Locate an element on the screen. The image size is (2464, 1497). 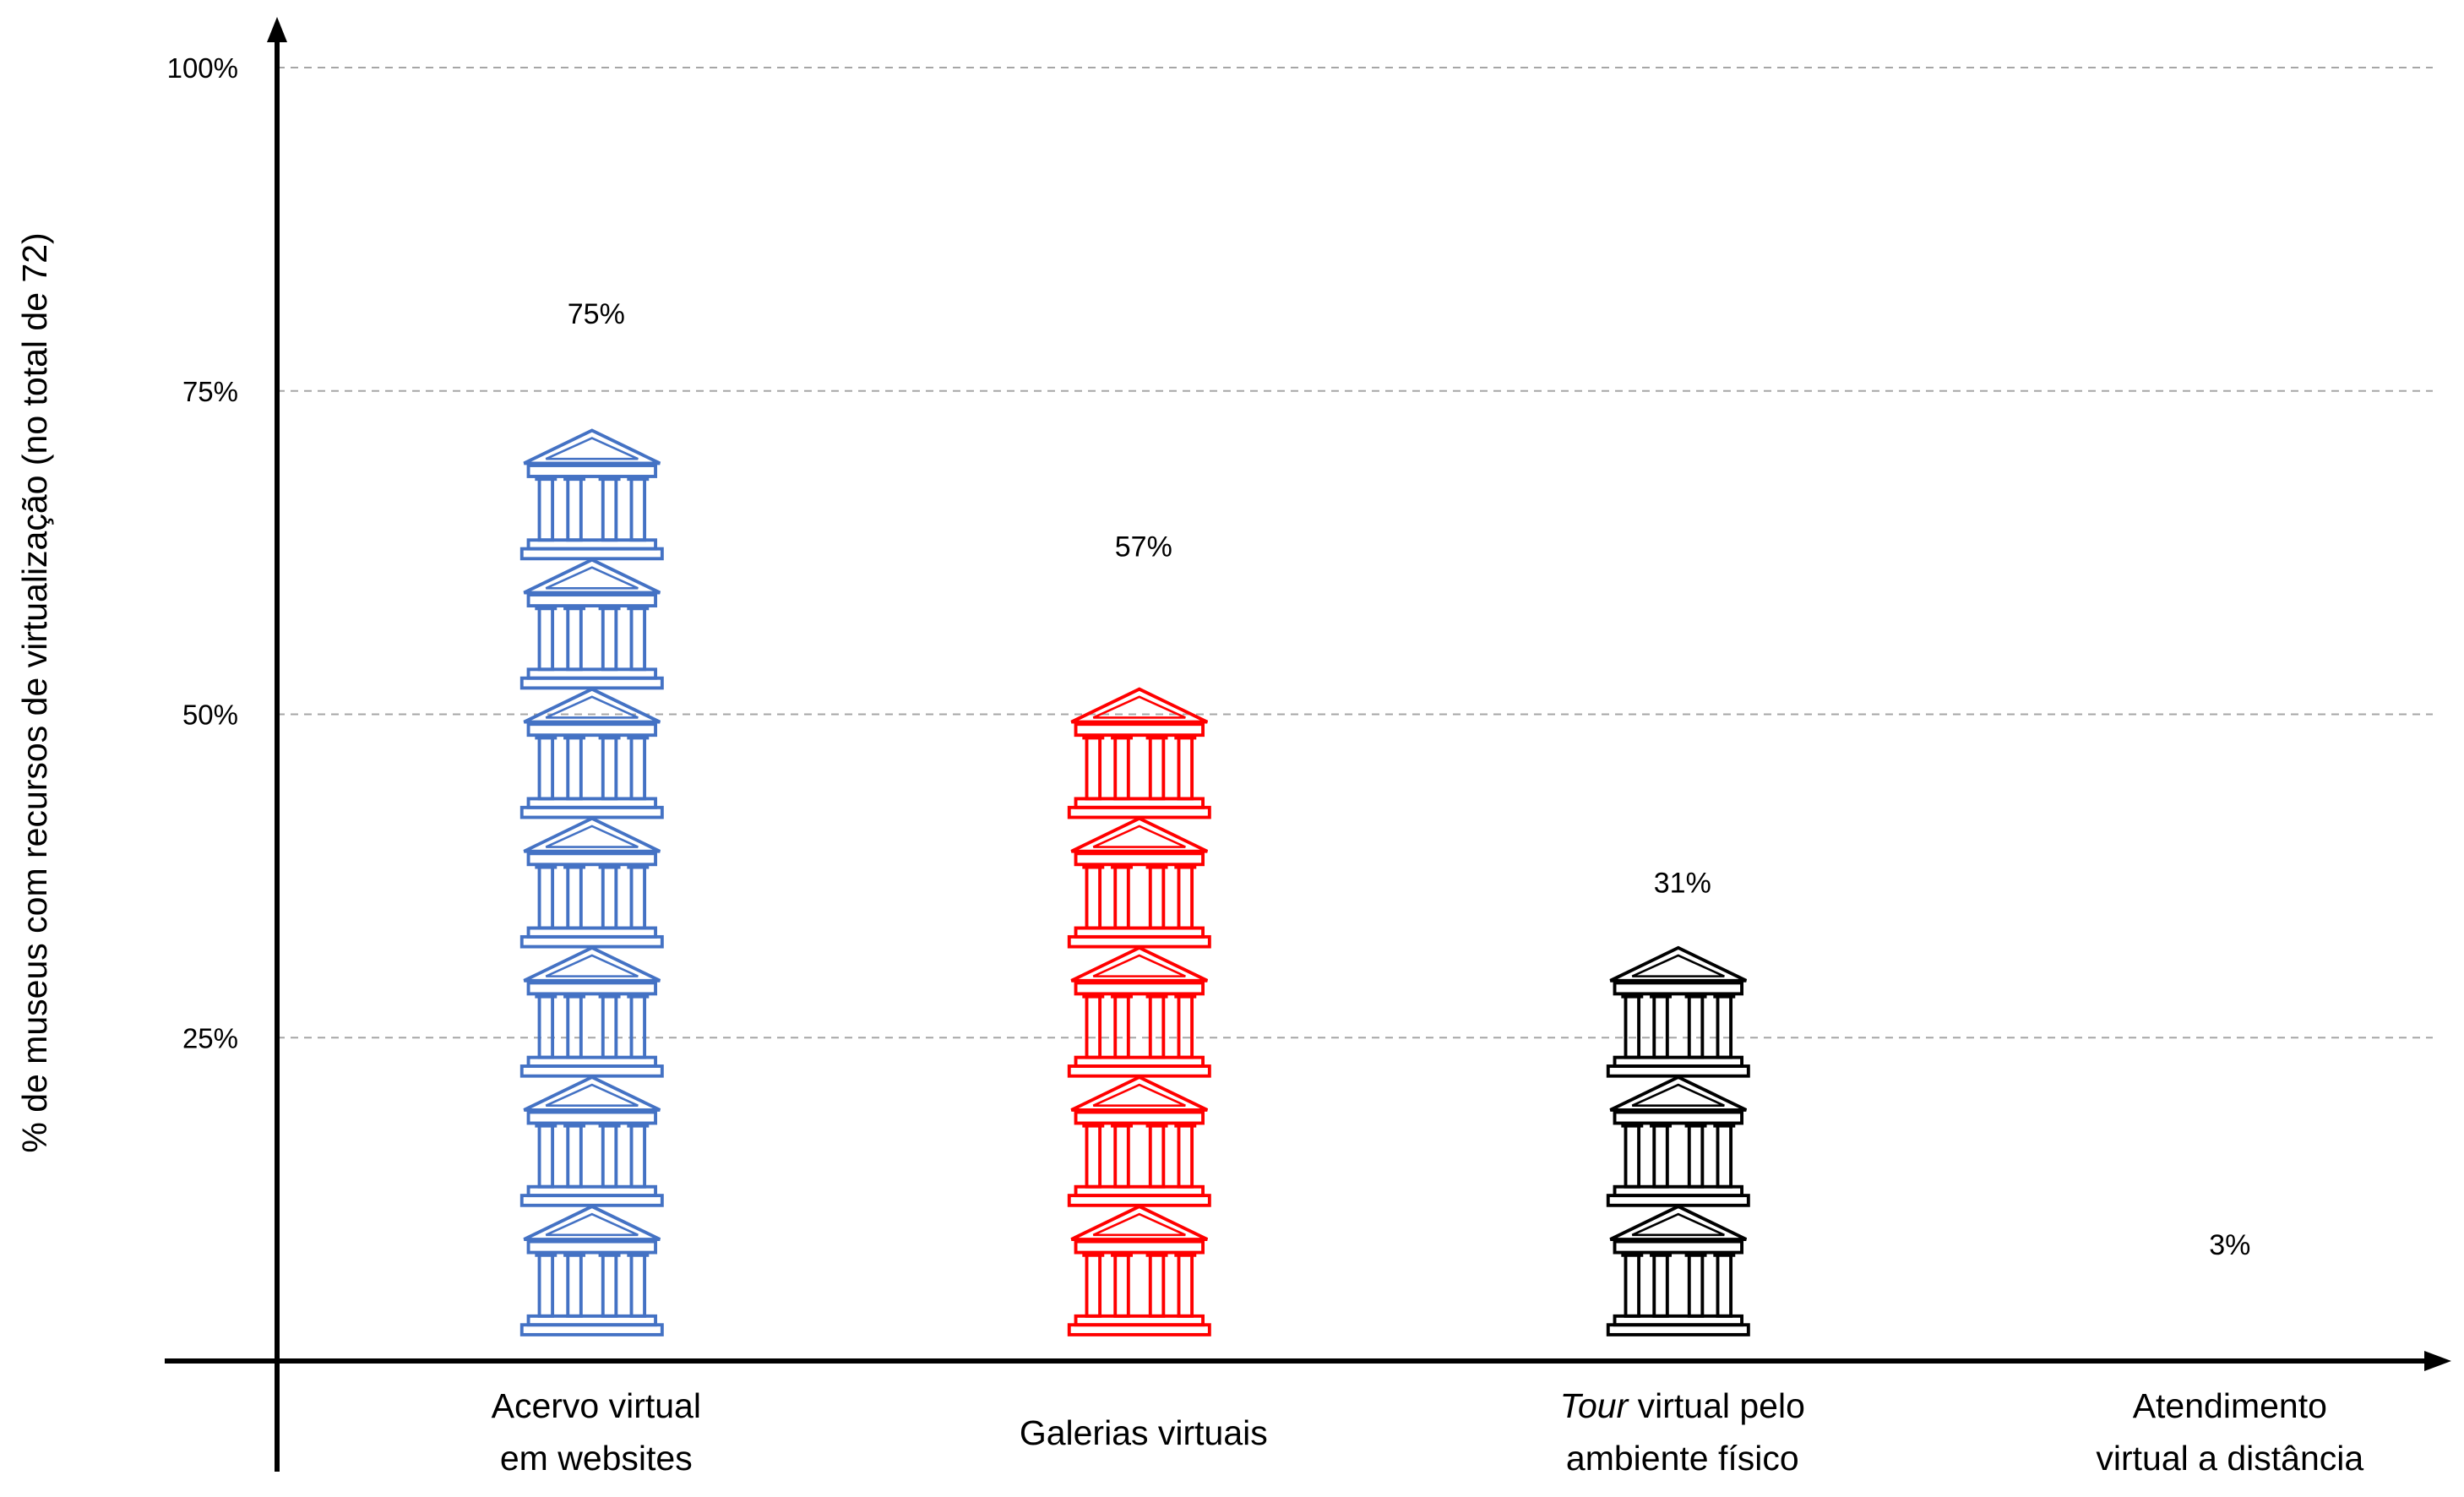
y-tick-label: 25% is located at coordinates (210, 1037).